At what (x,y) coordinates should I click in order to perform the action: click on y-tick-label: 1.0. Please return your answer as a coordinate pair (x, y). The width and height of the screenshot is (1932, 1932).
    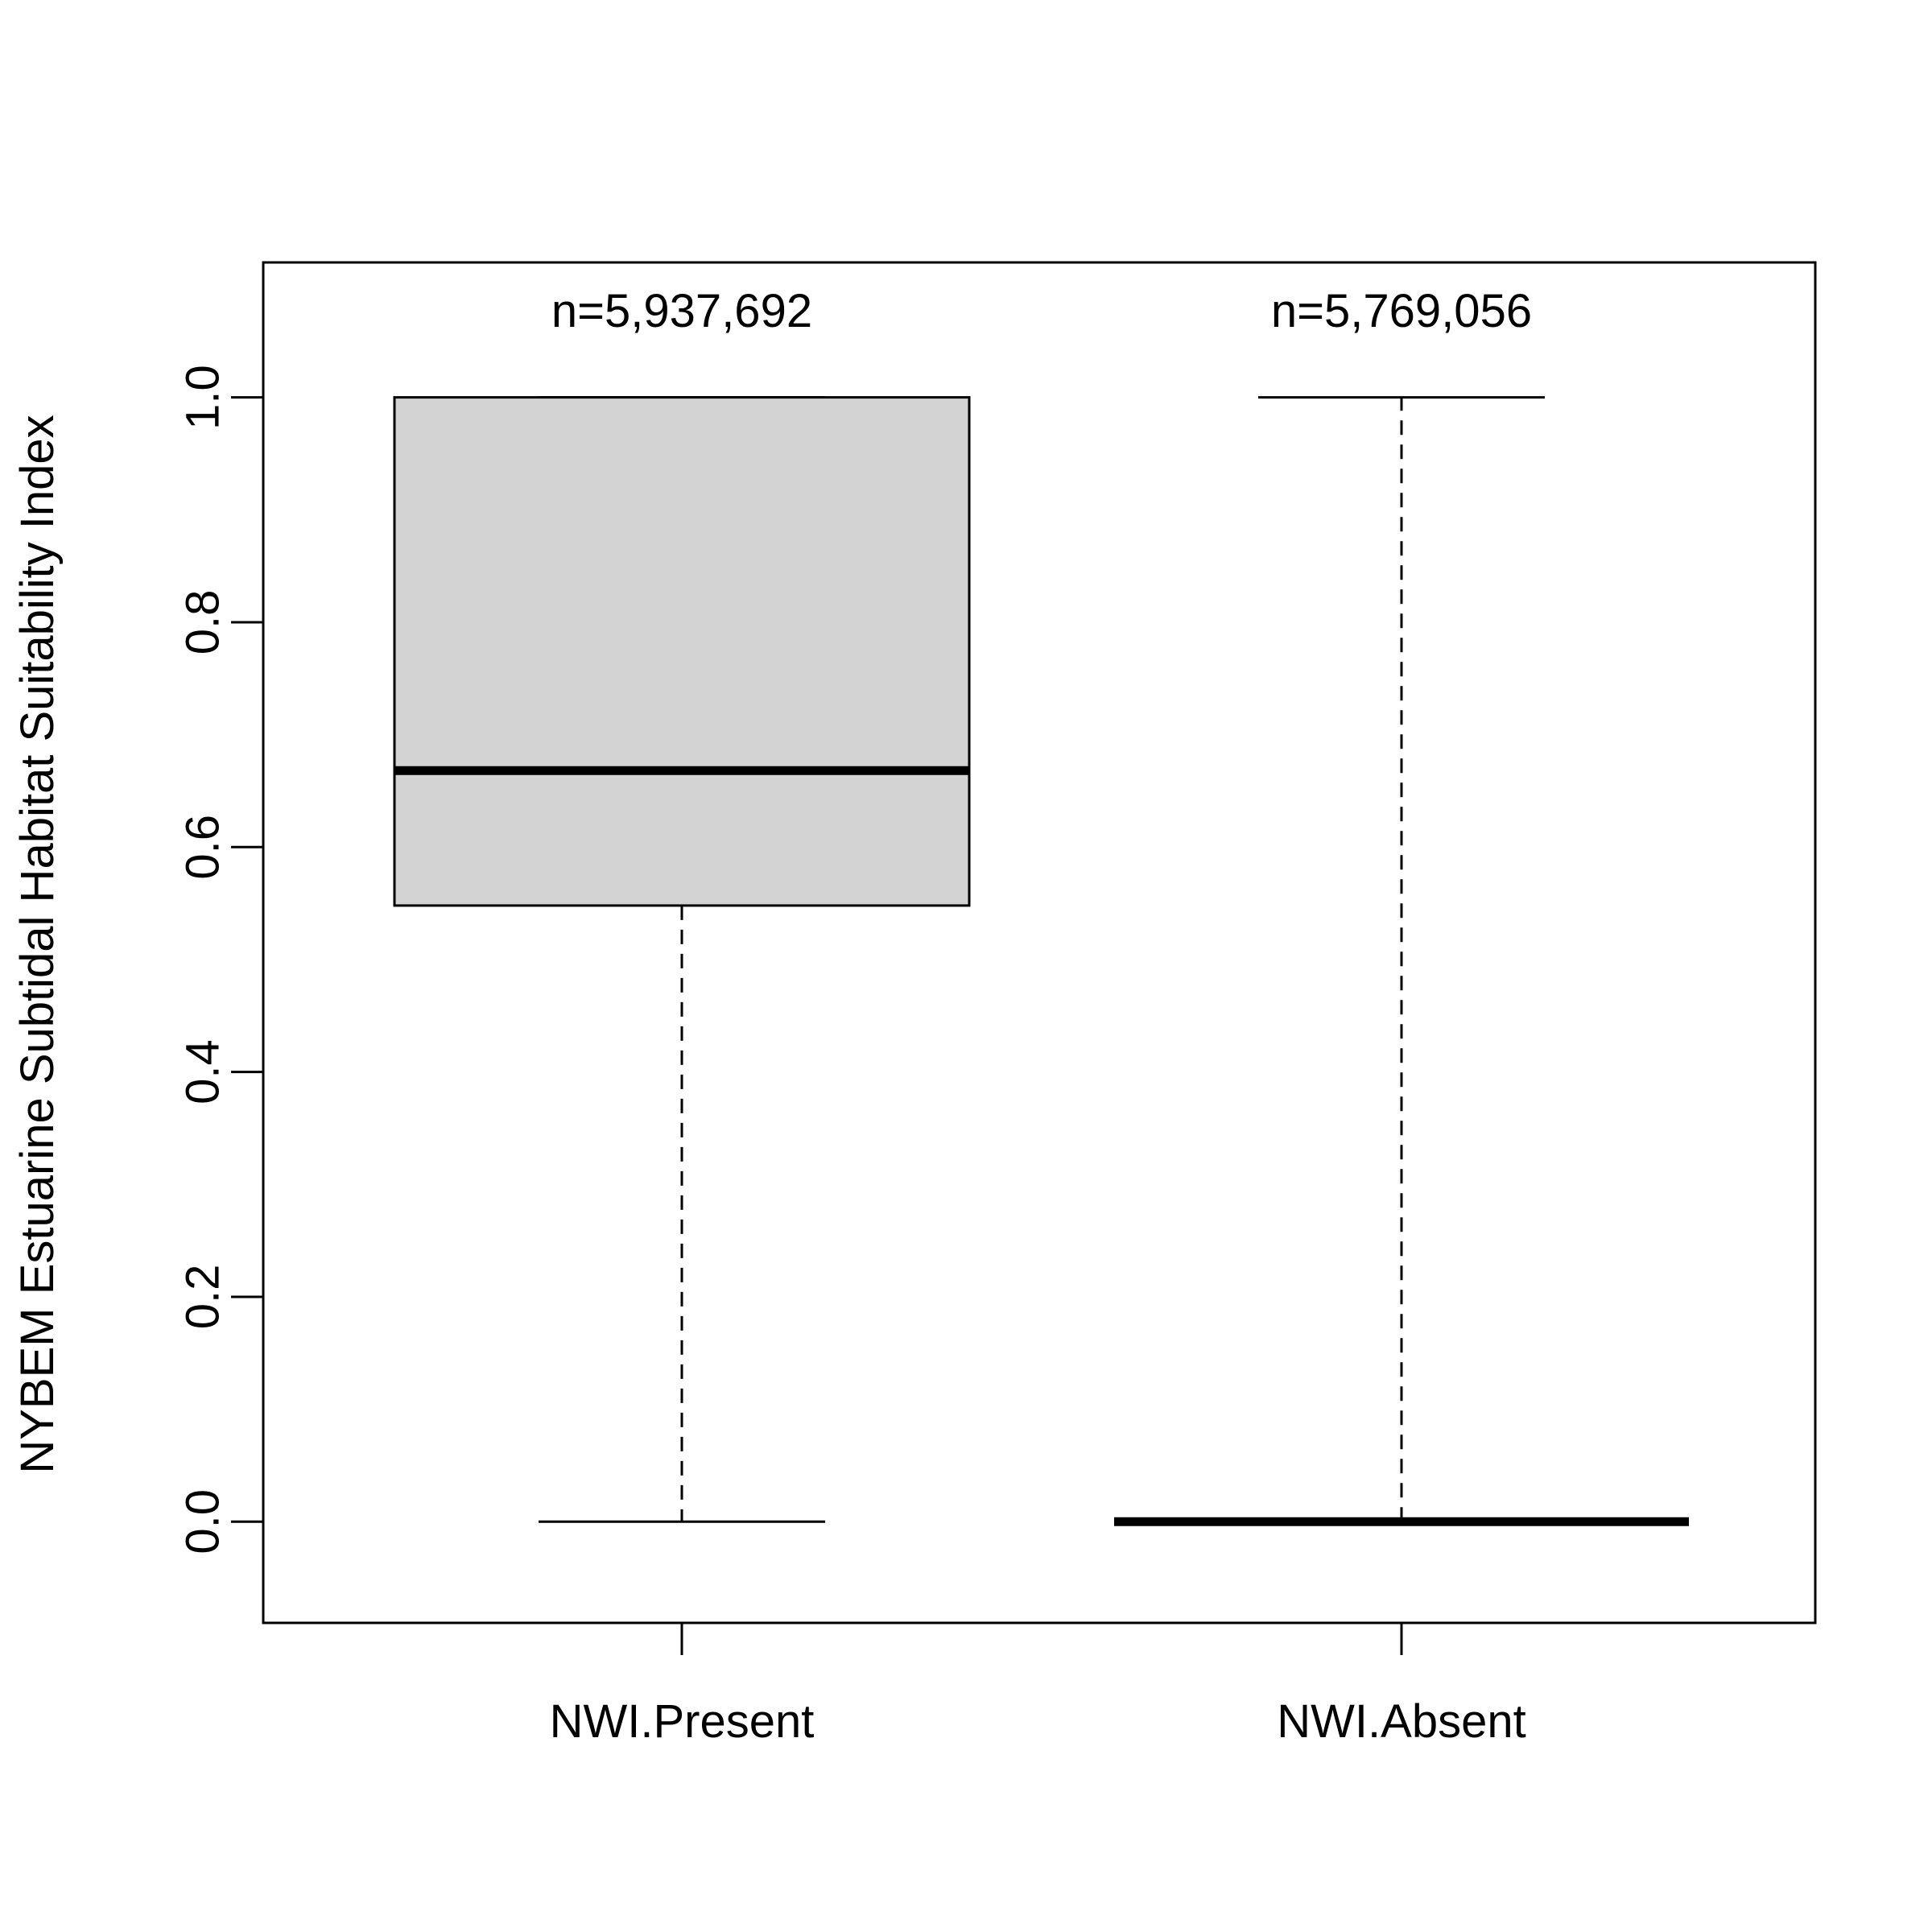
    Looking at the image, I should click on (203, 397).